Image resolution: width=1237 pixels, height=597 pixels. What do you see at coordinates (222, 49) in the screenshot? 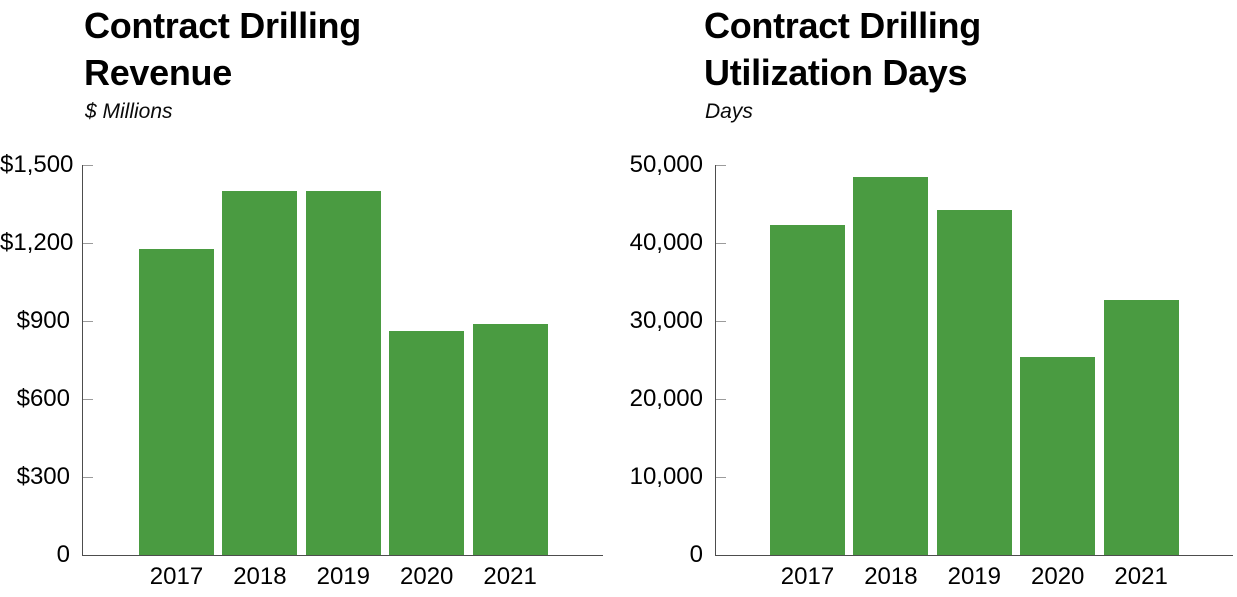
I see `revenue-chart-title: Contract Drilling Revenue` at bounding box center [222, 49].